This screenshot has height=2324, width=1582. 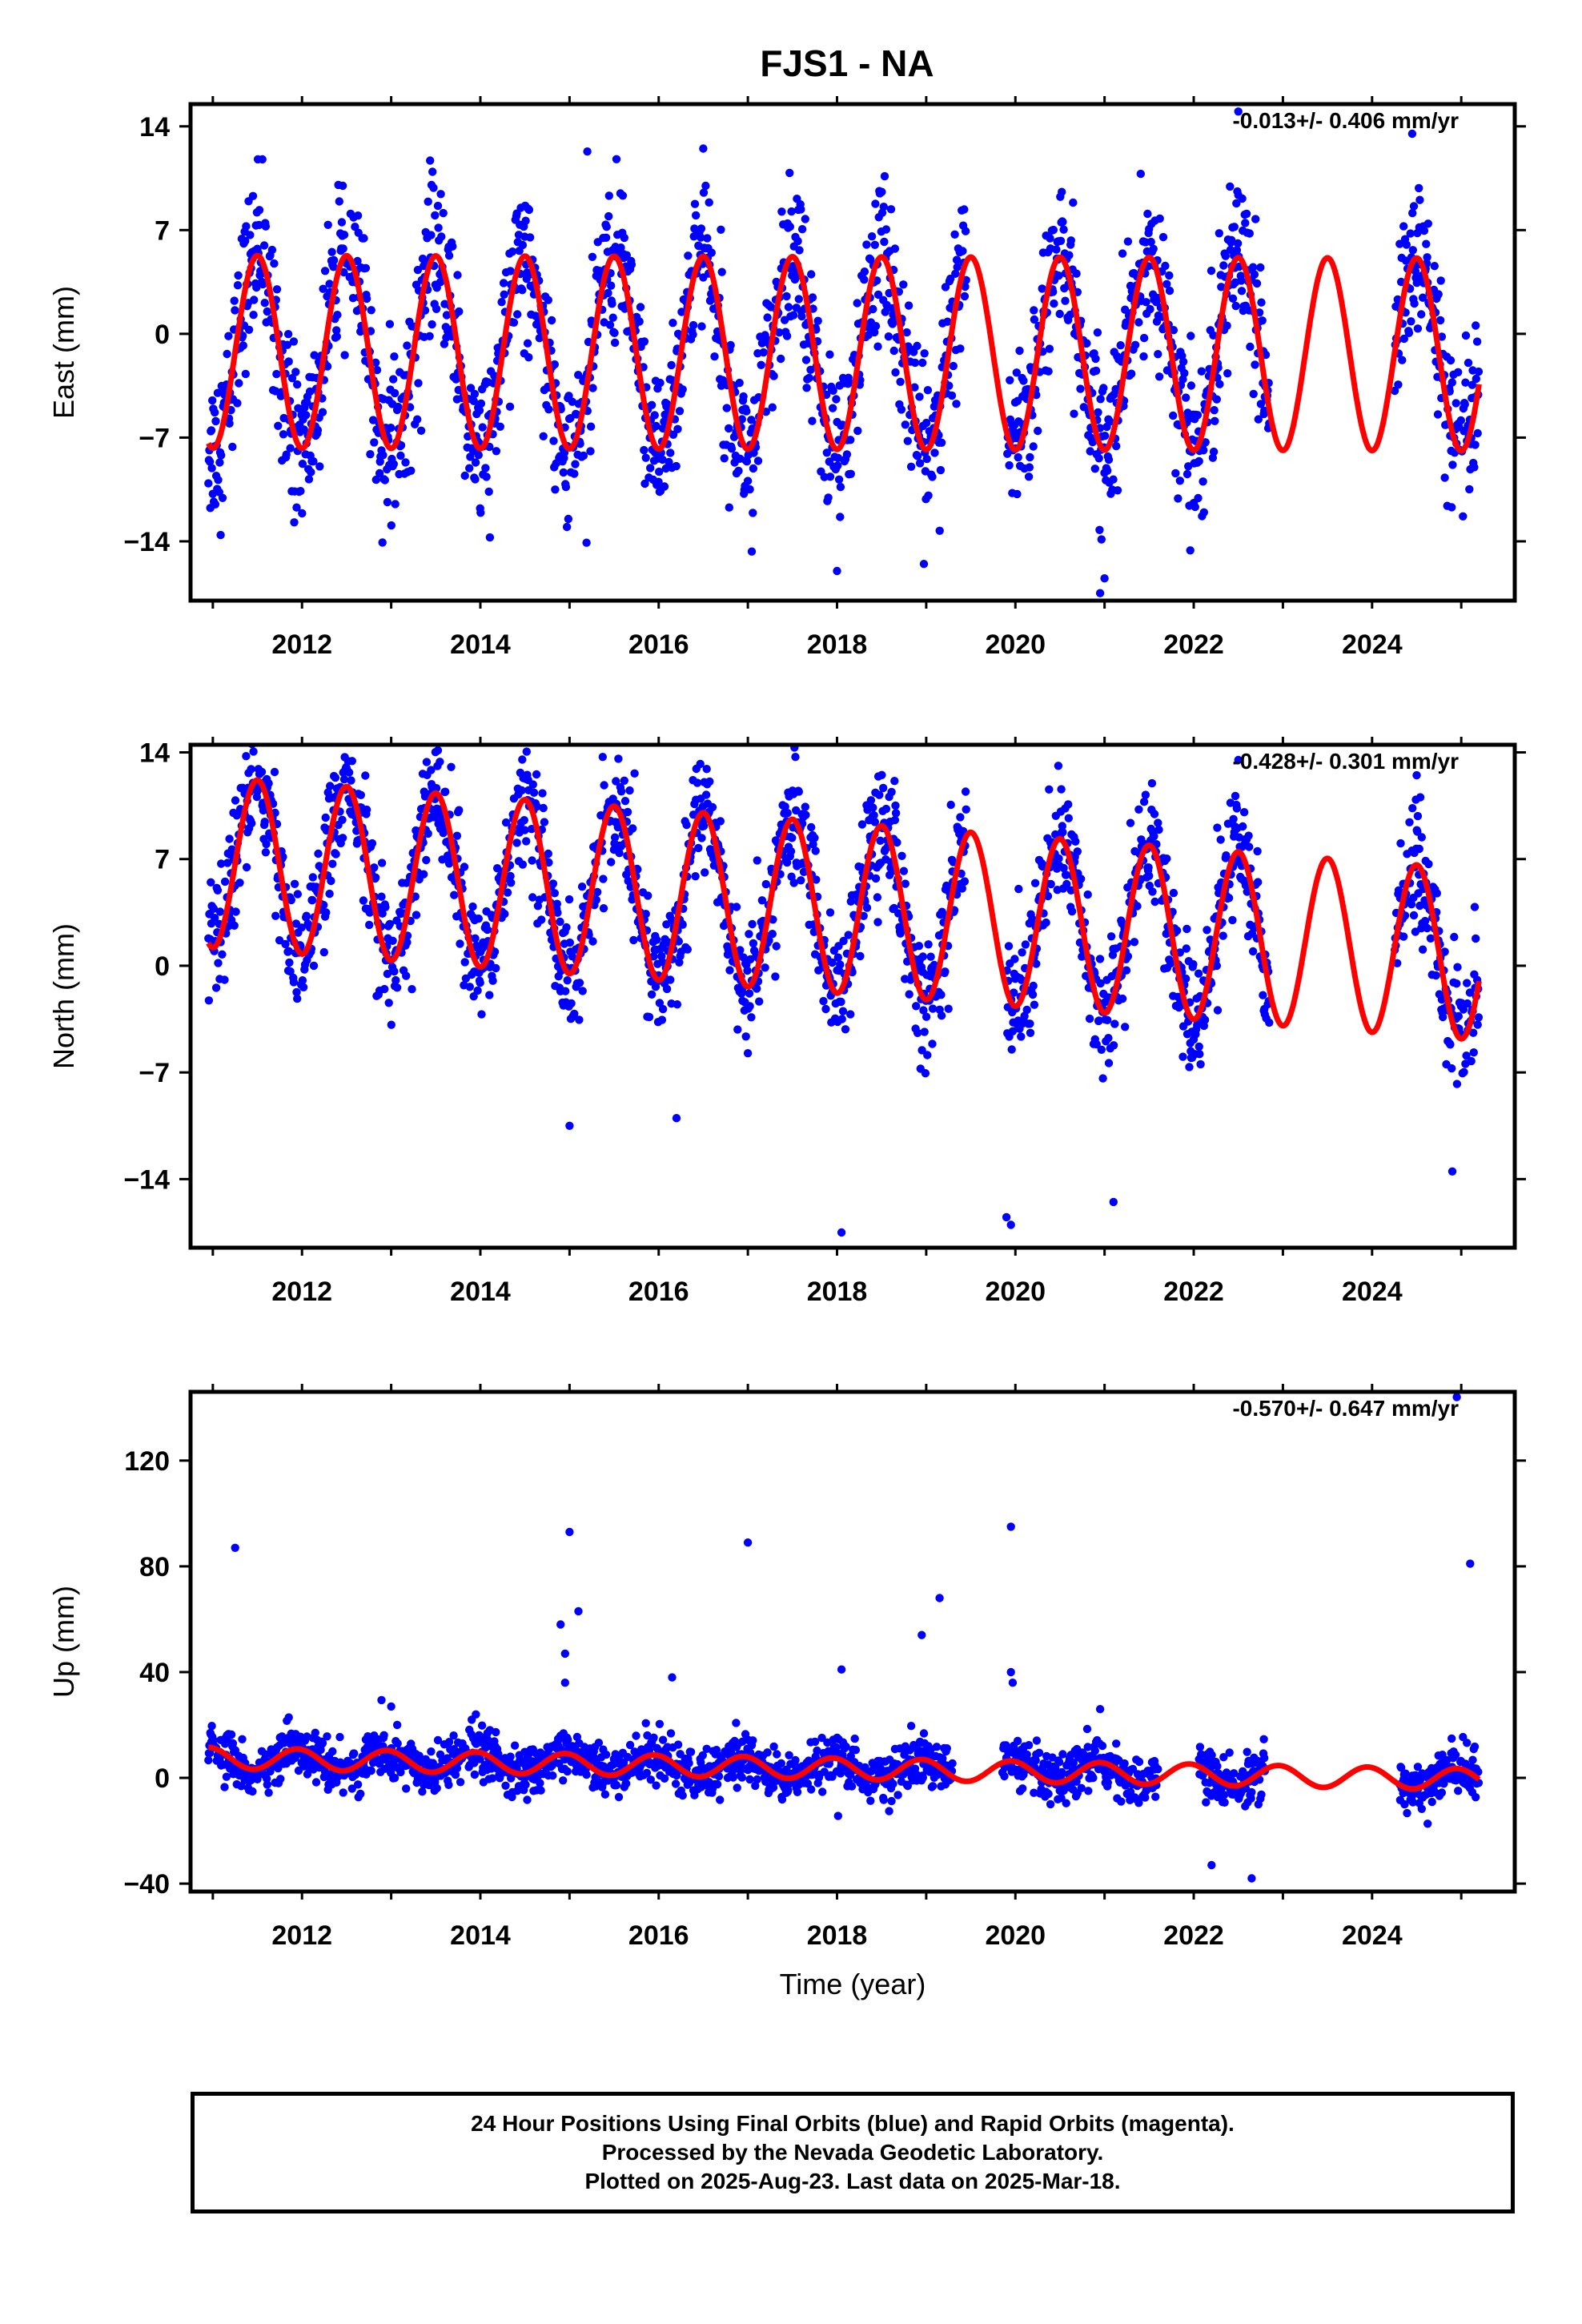 What do you see at coordinates (162, 860) in the screenshot?
I see `y-tick-label: 7` at bounding box center [162, 860].